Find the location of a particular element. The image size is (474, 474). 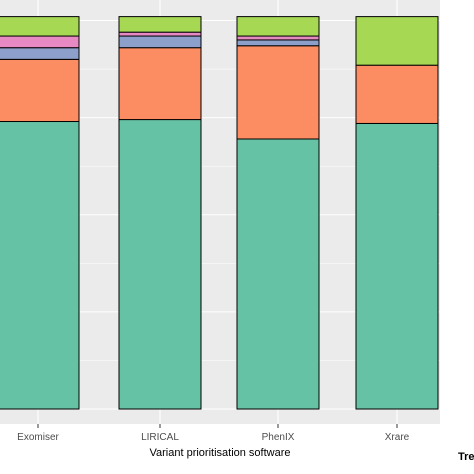

x-tick-label: LIRICAL is located at coordinates (160, 437).